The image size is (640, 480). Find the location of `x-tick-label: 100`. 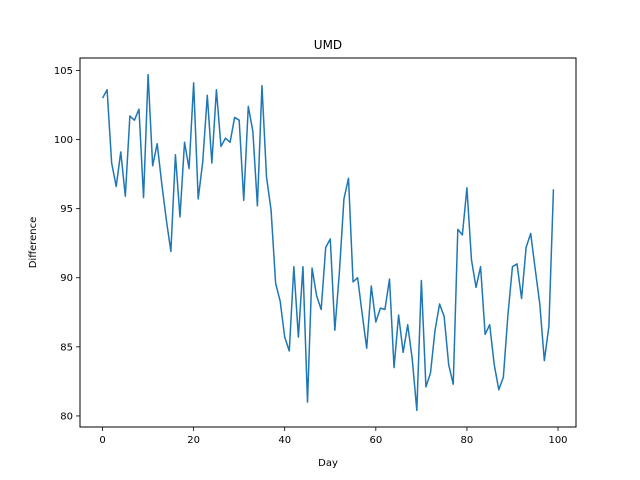

x-tick-label: 100 is located at coordinates (557, 440).